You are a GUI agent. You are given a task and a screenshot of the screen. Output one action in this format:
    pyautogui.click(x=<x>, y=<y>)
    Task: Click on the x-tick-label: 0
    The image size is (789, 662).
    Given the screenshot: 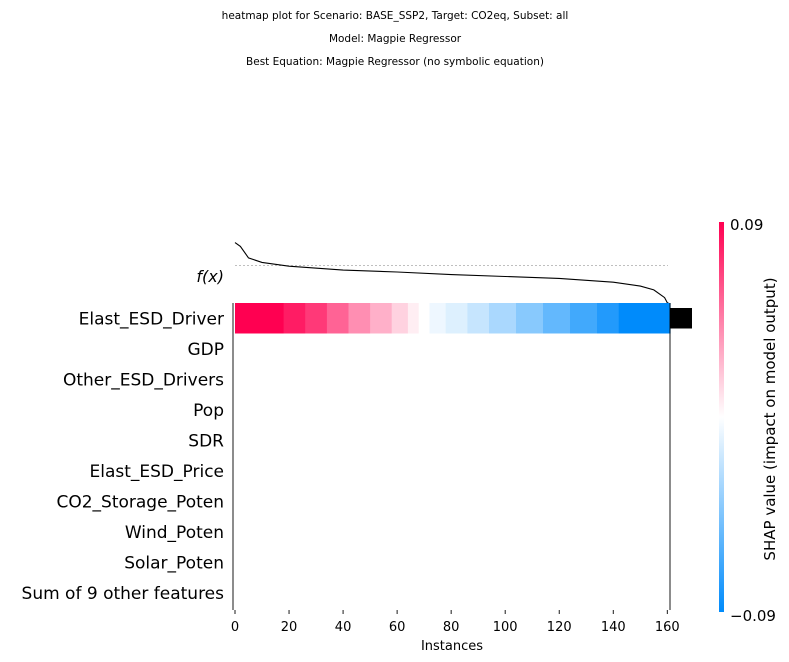 What is the action you would take?
    pyautogui.click(x=235, y=627)
    